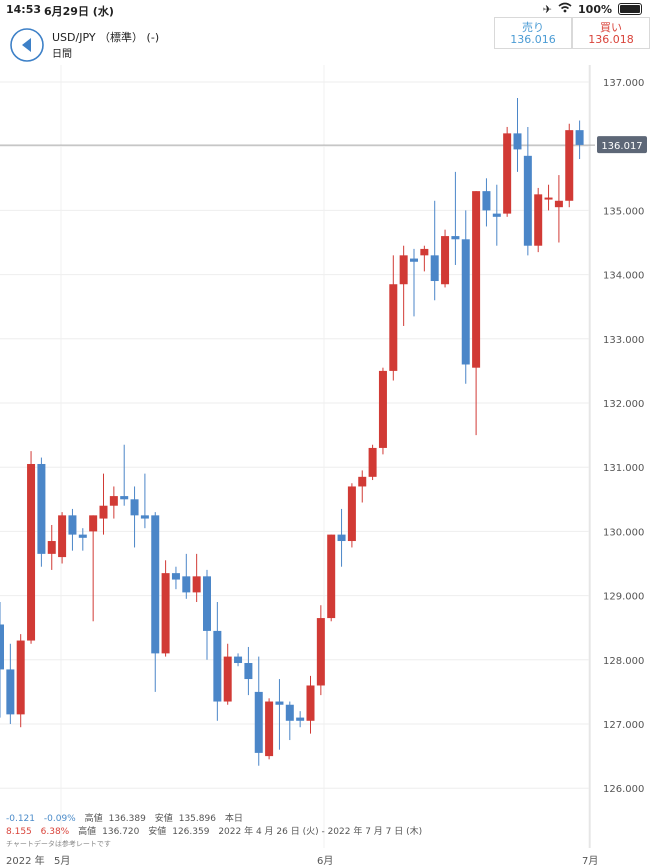  I want to click on sell-price: 136.016, so click(533, 39).